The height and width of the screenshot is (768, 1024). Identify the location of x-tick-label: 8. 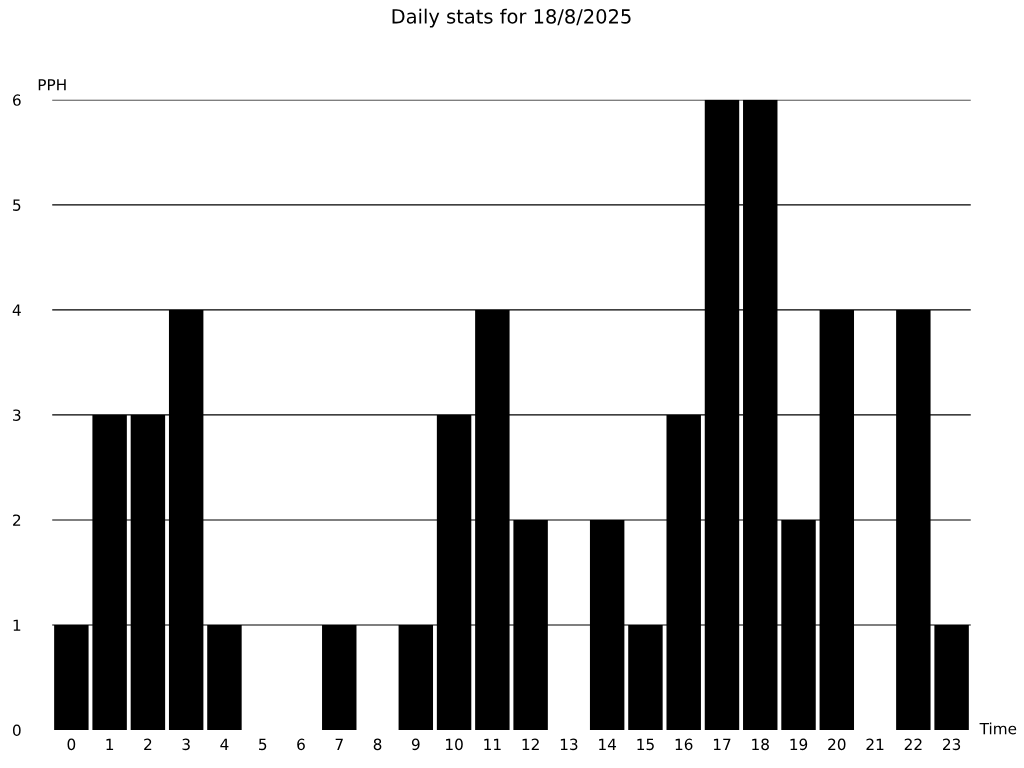
(377, 744).